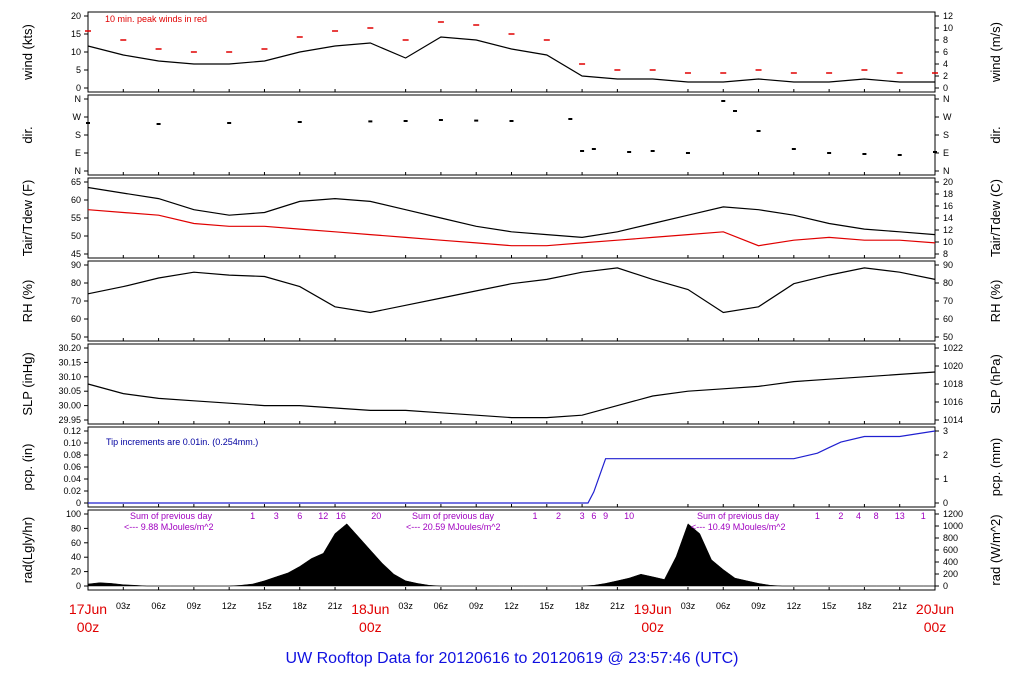 This screenshot has width=1024, height=700. I want to click on slp-ytick-label-right: 1020, so click(953, 366).